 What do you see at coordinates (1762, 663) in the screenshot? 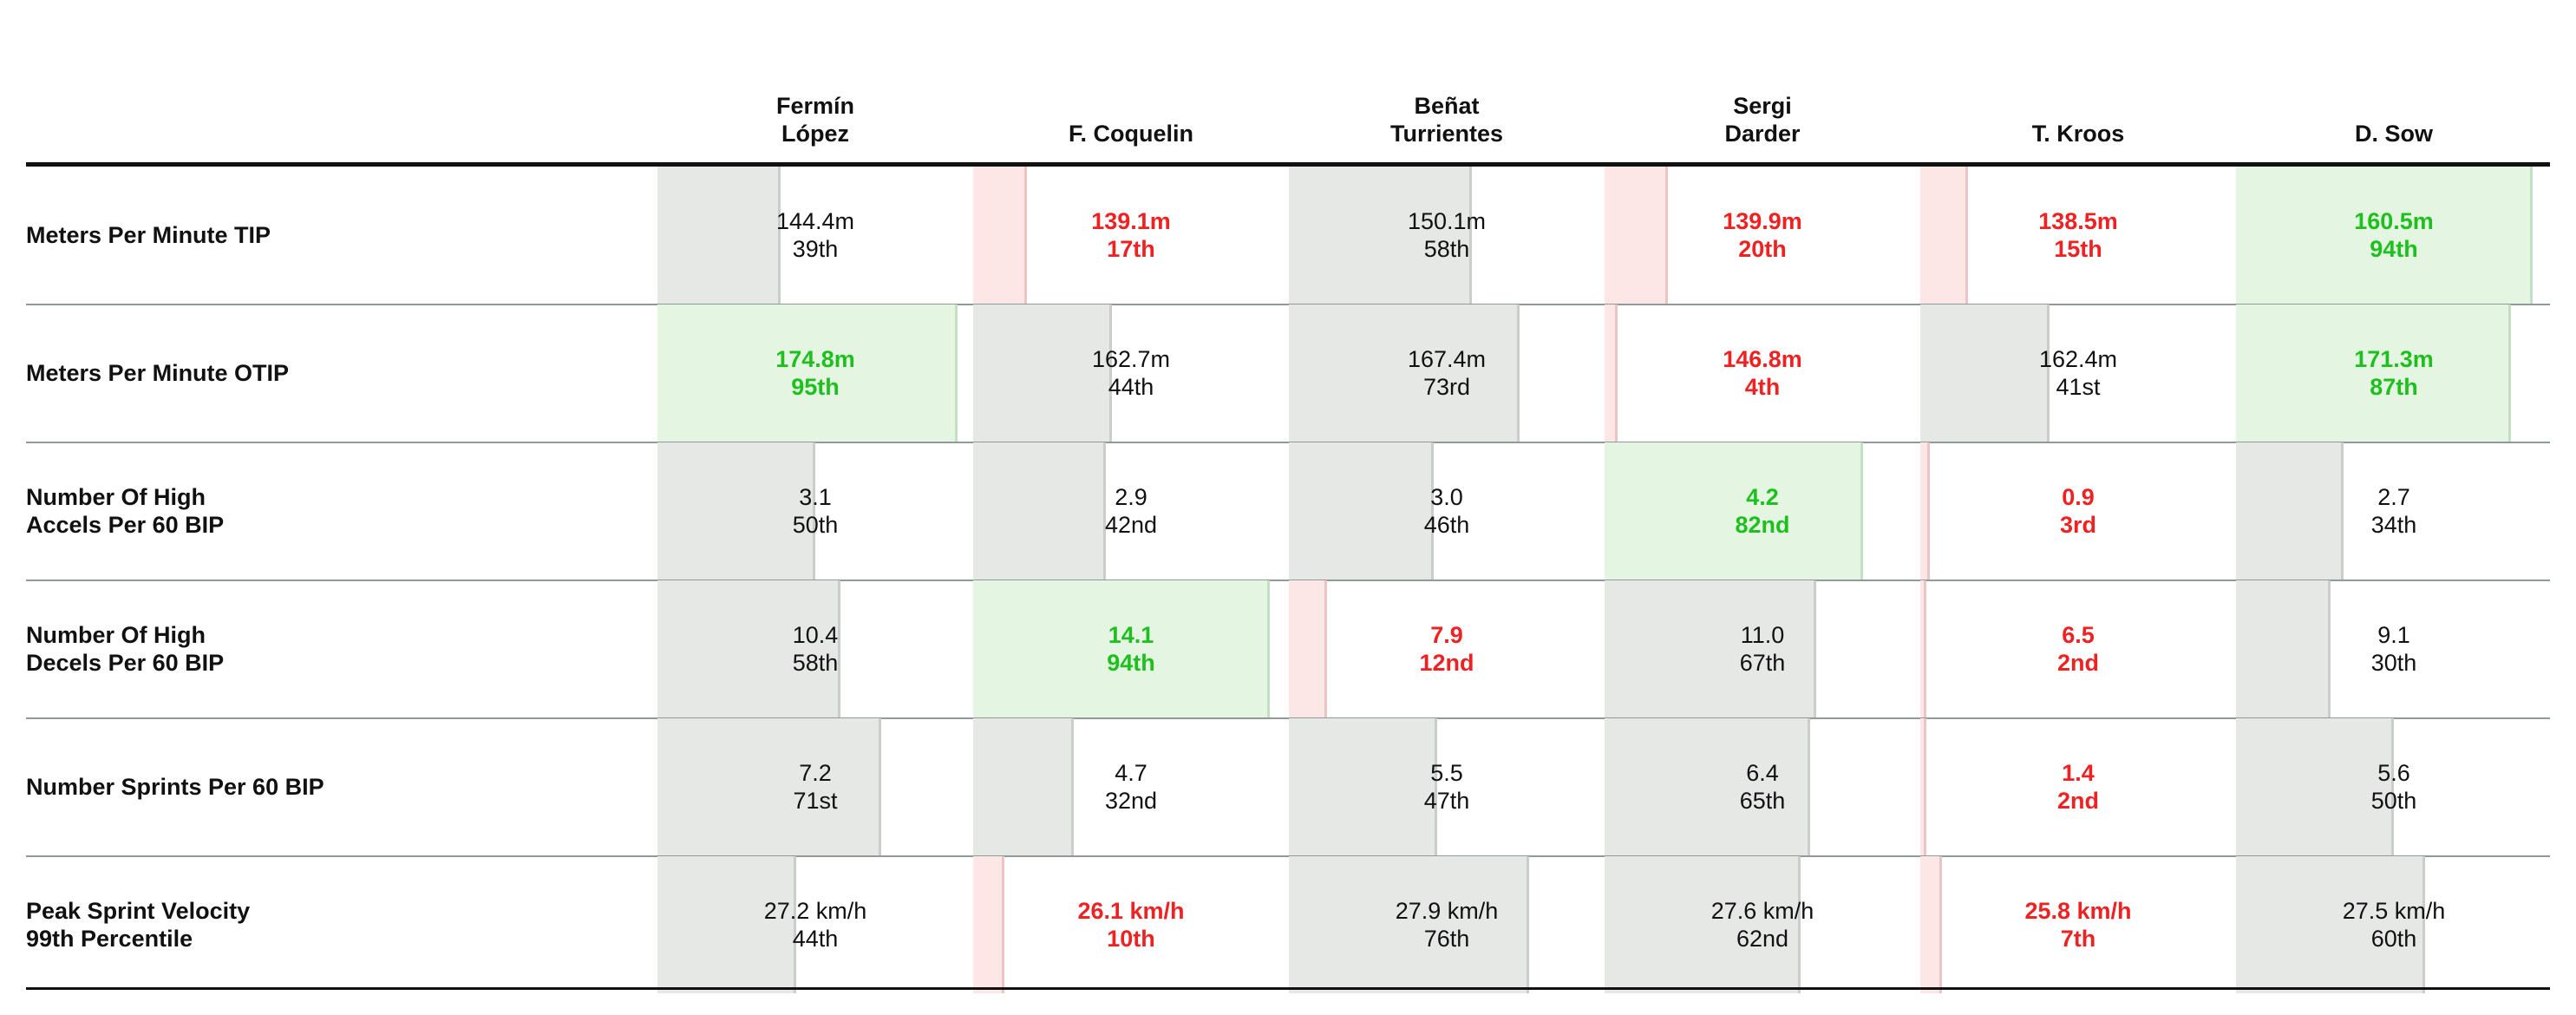
I see `cell-rank: 67th` at bounding box center [1762, 663].